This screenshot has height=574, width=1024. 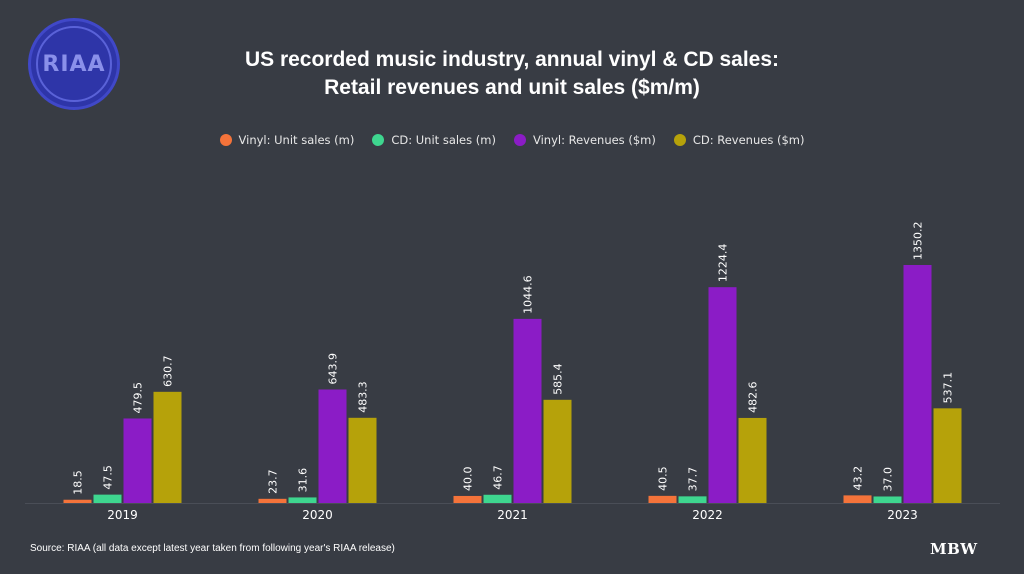 I want to click on data-label-2020-series-2: 643.9, so click(x=333, y=369).